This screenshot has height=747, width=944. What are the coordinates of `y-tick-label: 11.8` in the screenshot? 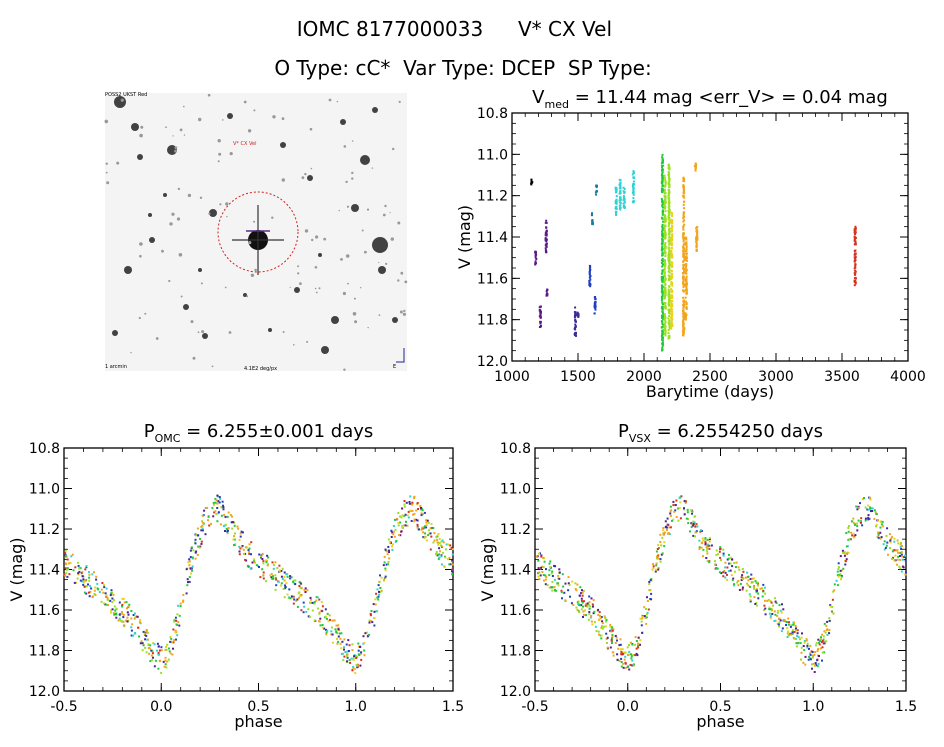 It's located at (492, 321).